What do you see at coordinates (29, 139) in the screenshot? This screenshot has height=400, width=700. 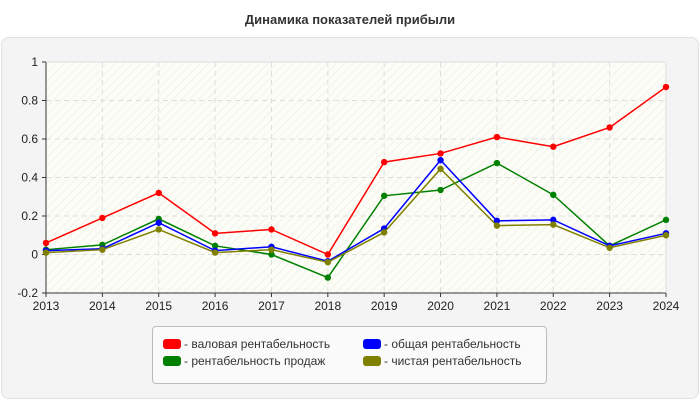 I see `y-tick-label: 0.6` at bounding box center [29, 139].